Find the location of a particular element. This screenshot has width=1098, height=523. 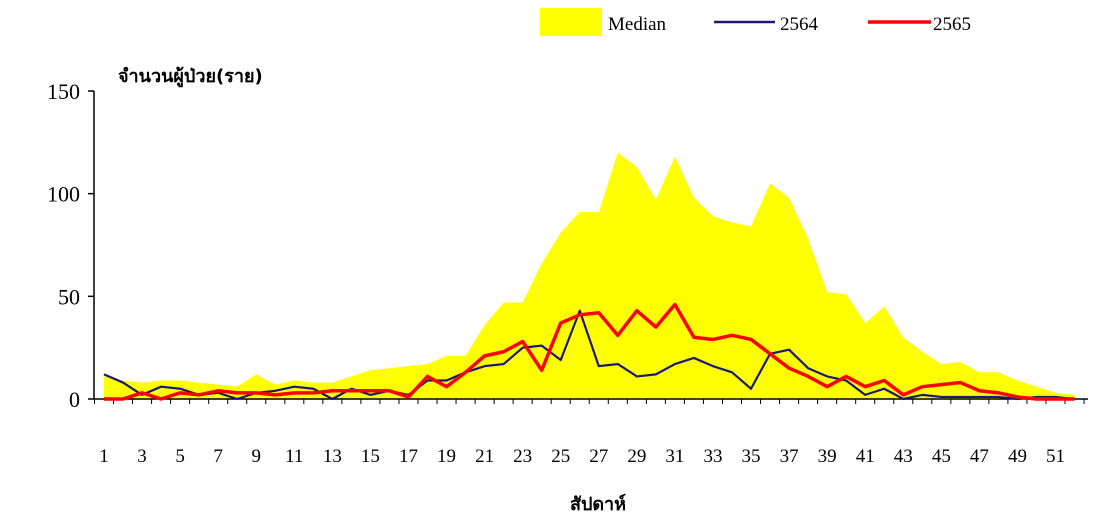

x-tick-label: 27 is located at coordinates (598, 456).